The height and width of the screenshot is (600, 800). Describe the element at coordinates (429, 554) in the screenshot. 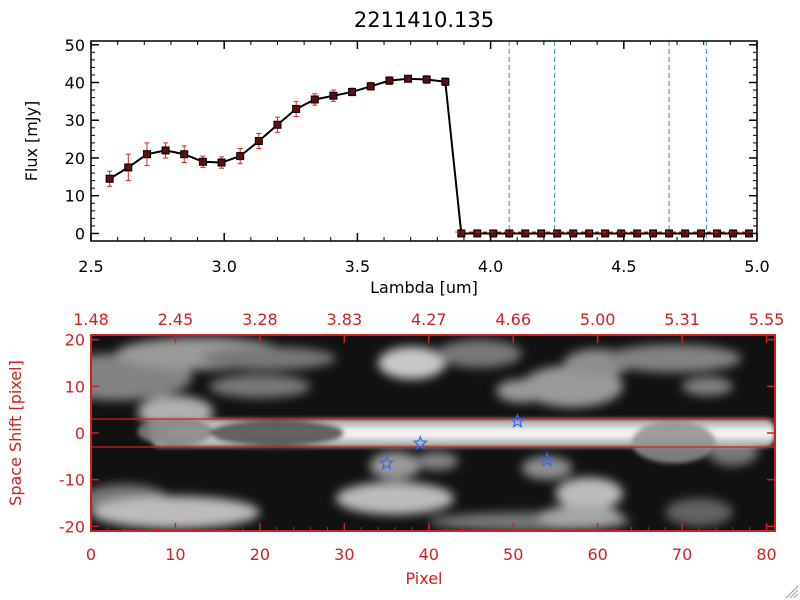

I see `pixel-tick-label: 40` at that location.